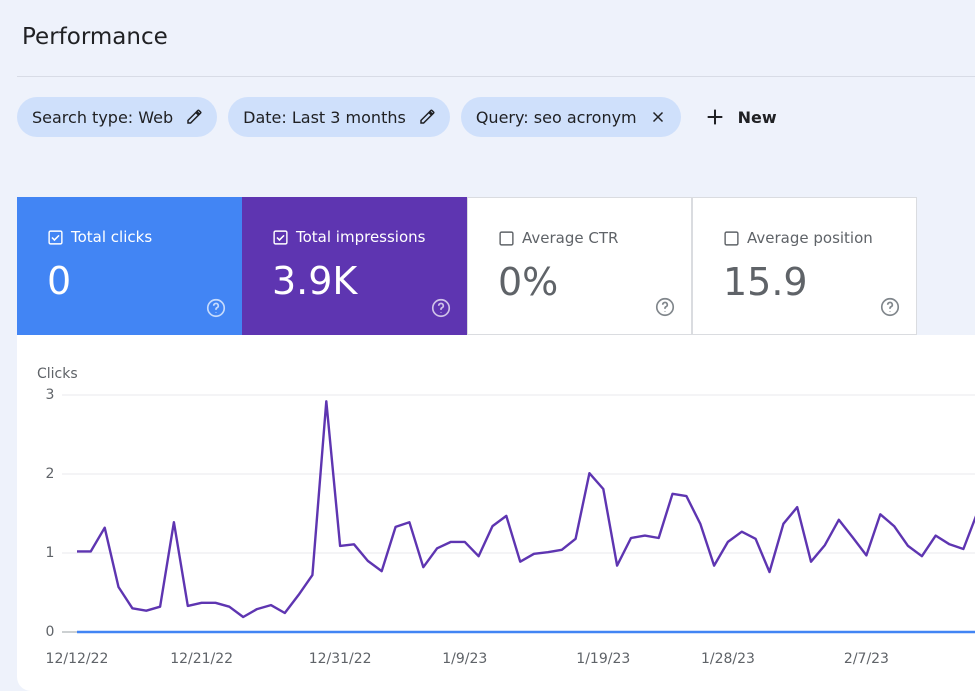 This screenshot has height=691, width=975. I want to click on x-tick-label: 12/21/22, so click(201, 659).